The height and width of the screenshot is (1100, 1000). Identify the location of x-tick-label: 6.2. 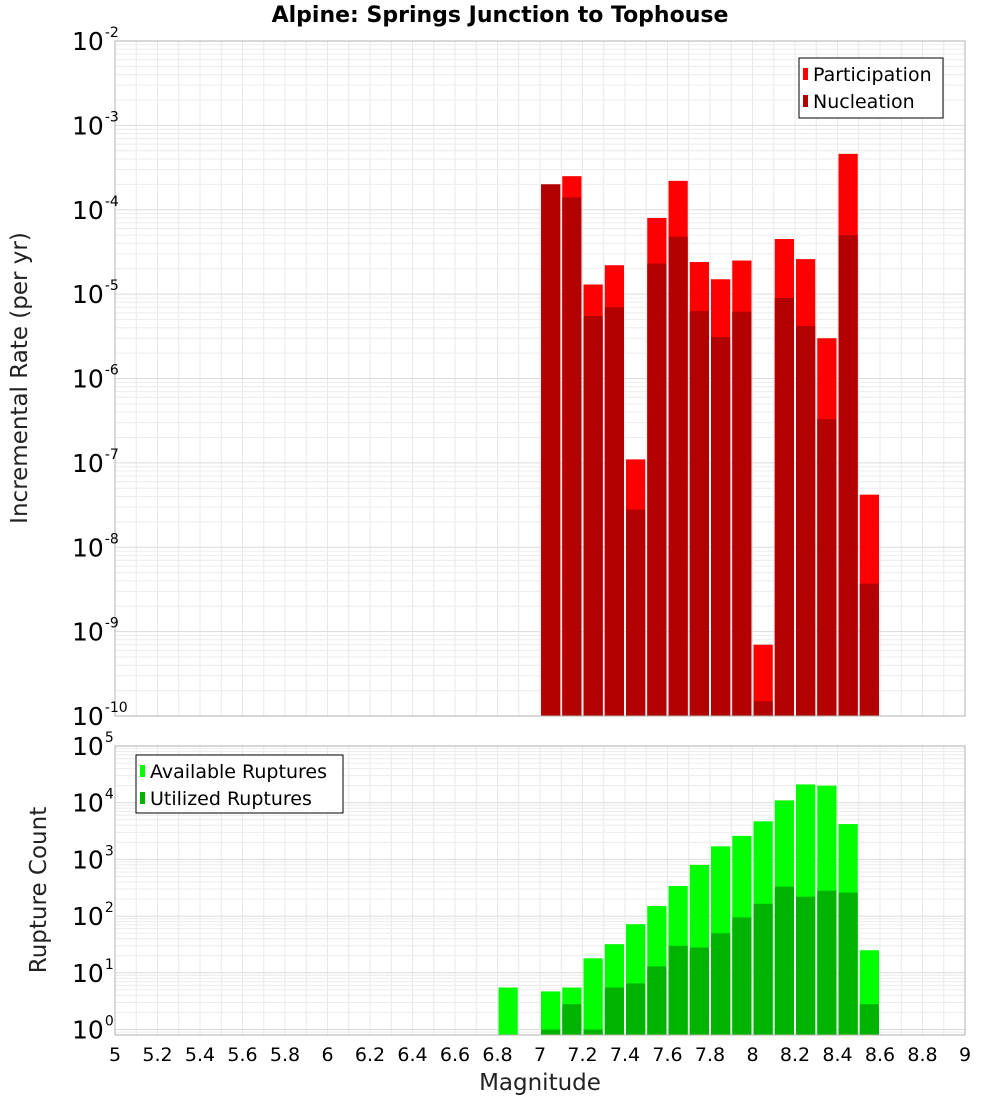
(370, 1055).